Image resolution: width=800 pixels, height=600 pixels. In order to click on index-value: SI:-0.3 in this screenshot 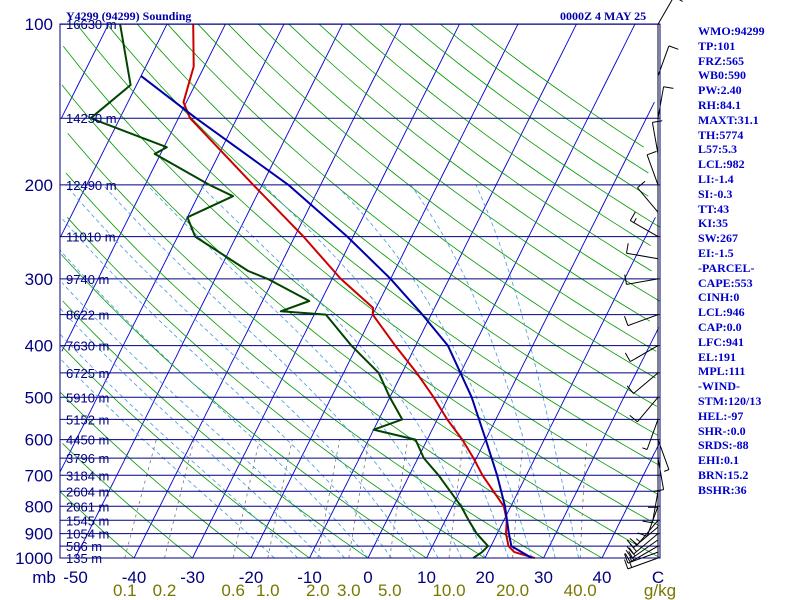, I will do `click(715, 193)`.